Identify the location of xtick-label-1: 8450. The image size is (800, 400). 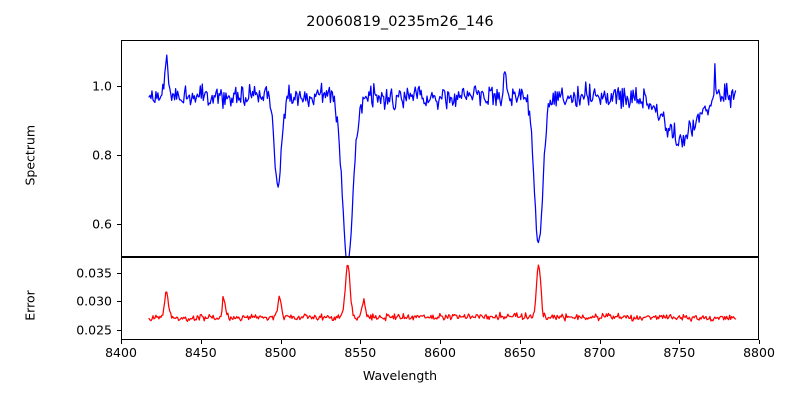
(200, 352).